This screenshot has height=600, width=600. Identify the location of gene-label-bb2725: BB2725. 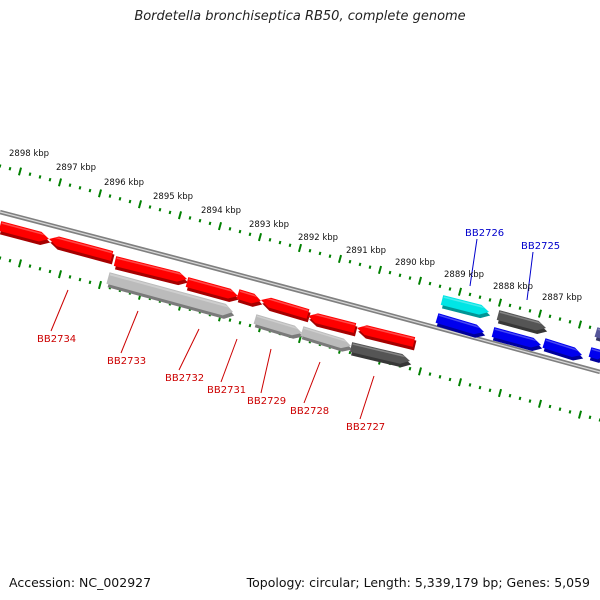
(540, 246).